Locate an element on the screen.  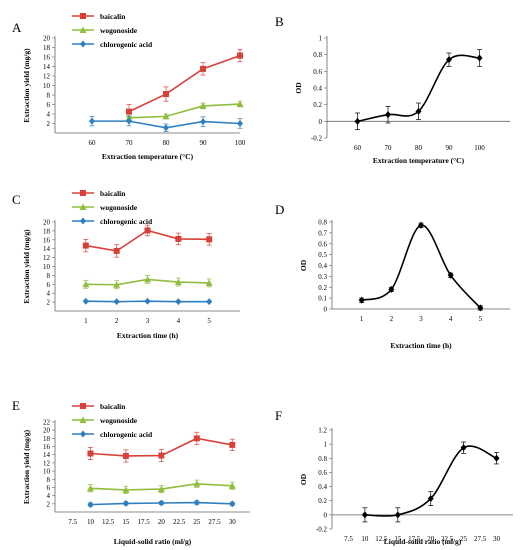
y-tick-label: 16 is located at coordinates (47, 58).